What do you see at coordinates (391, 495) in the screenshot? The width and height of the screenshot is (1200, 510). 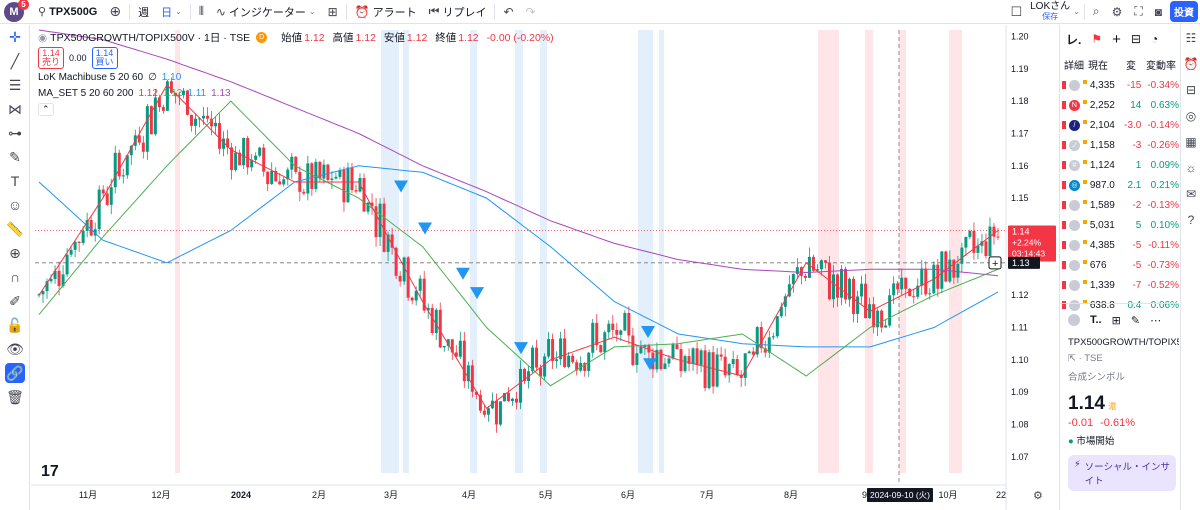 I see `time-tick-label: 3月` at bounding box center [391, 495].